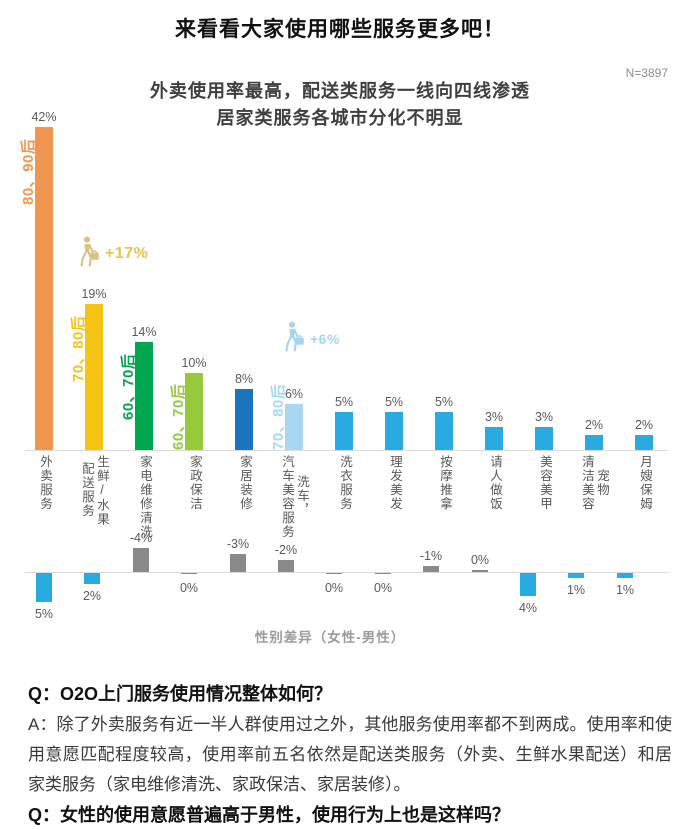 This screenshot has height=830, width=680. I want to click on chart-subtitle-line2: 居家类服务各城市分化不明显, so click(340, 118).